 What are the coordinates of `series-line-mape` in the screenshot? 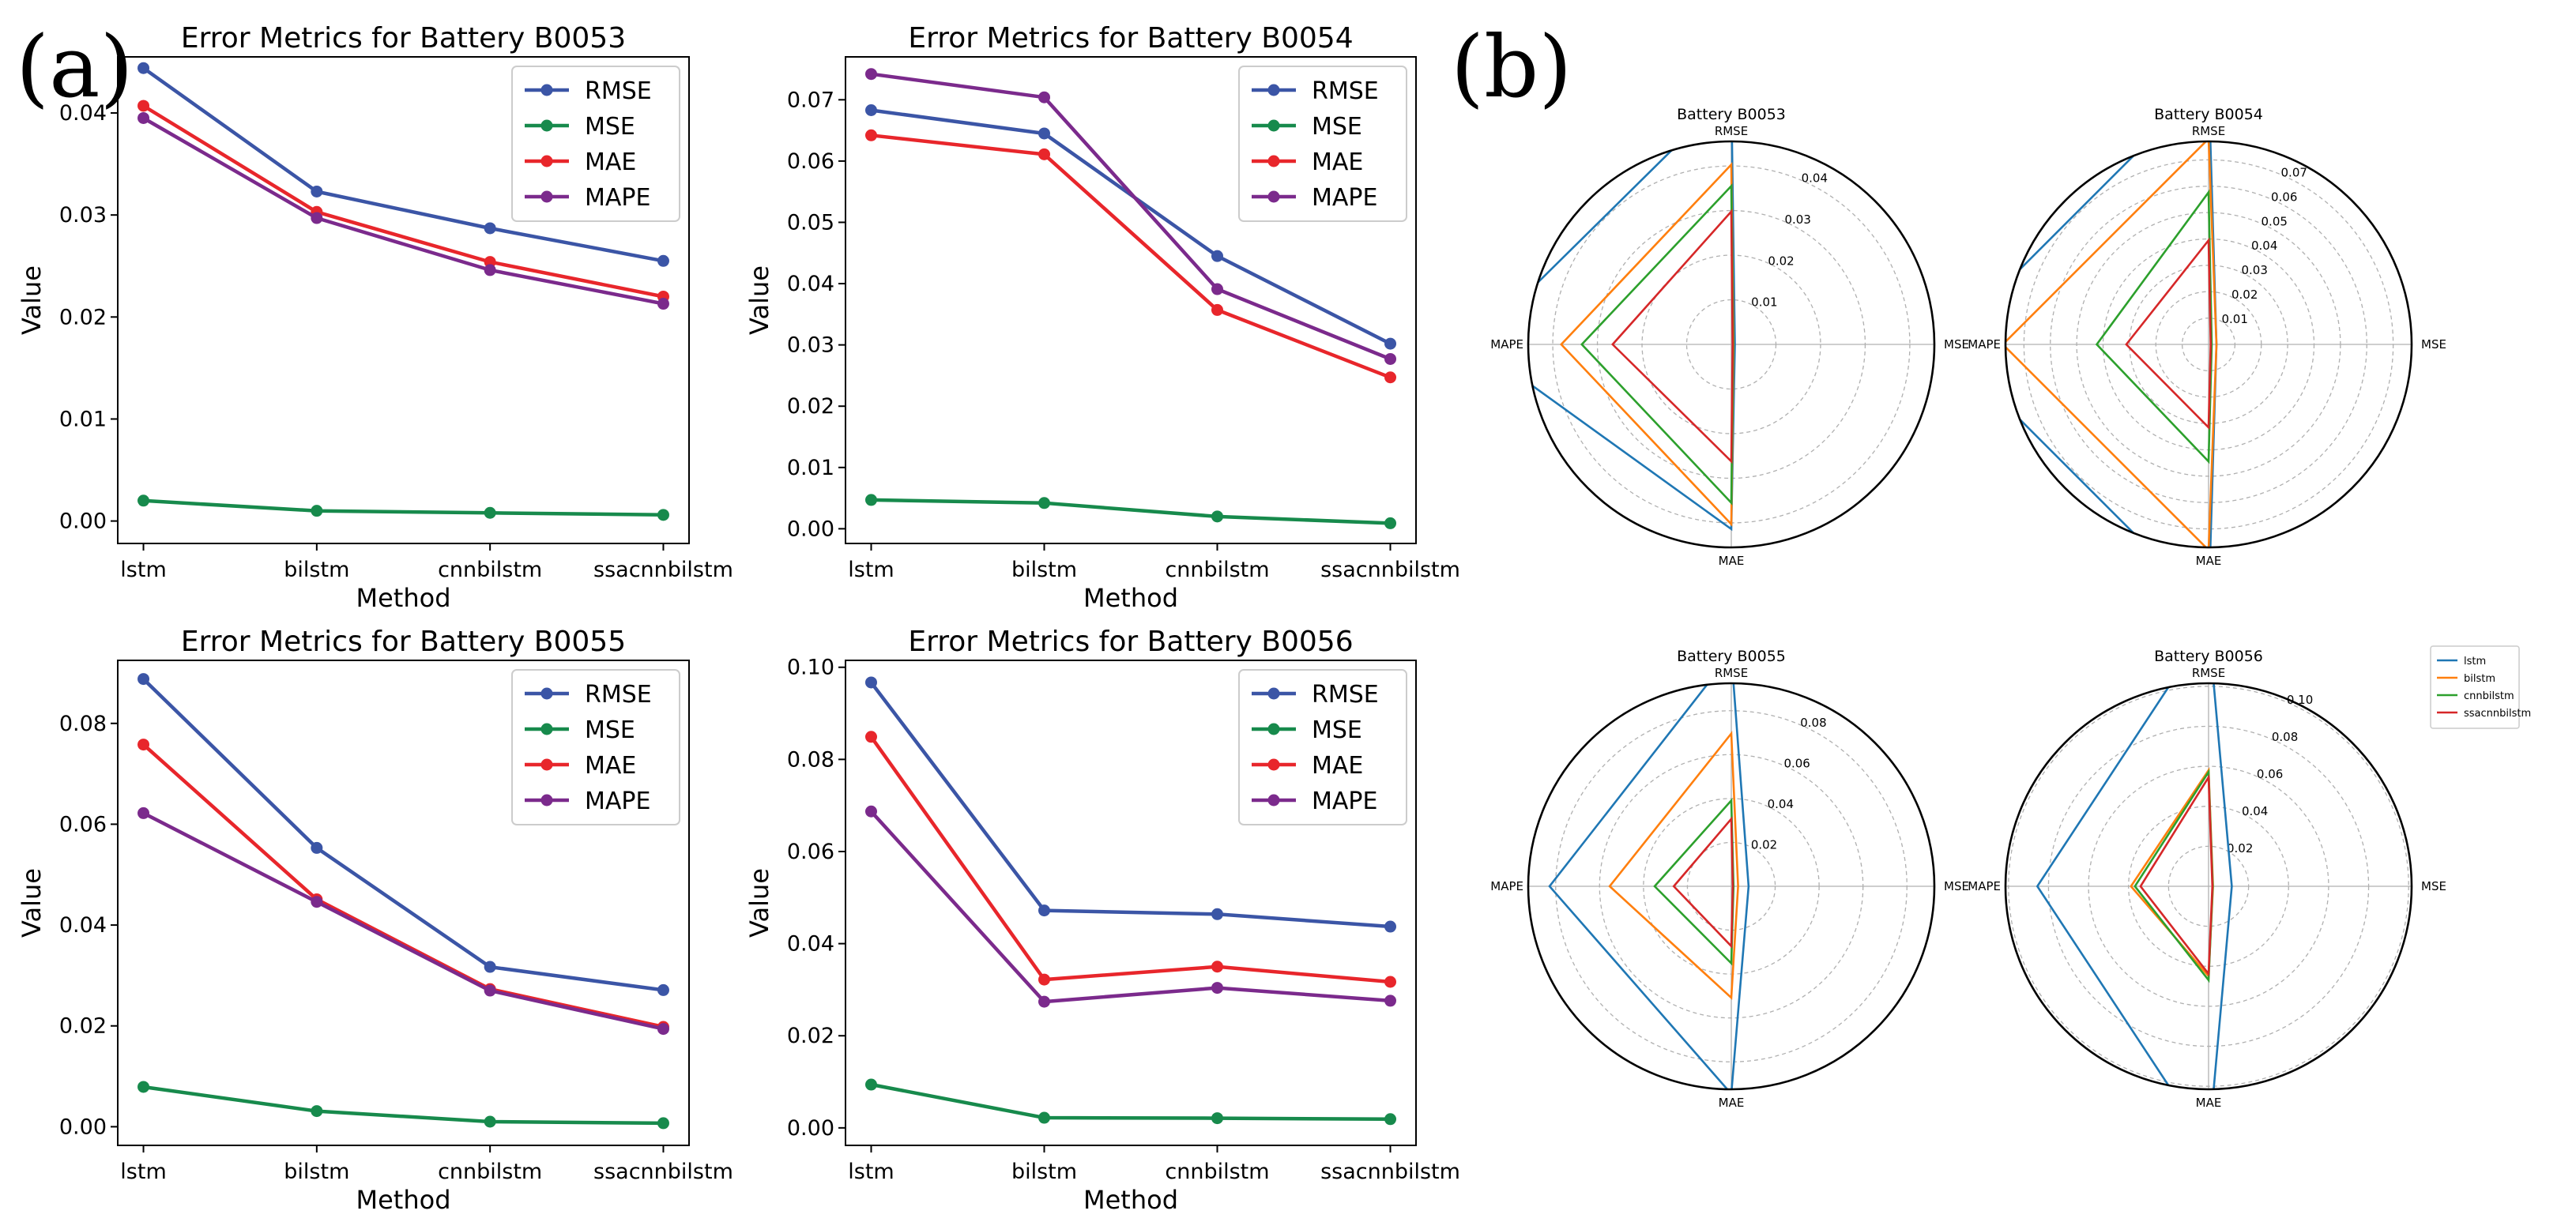 It's located at (1131, 216).